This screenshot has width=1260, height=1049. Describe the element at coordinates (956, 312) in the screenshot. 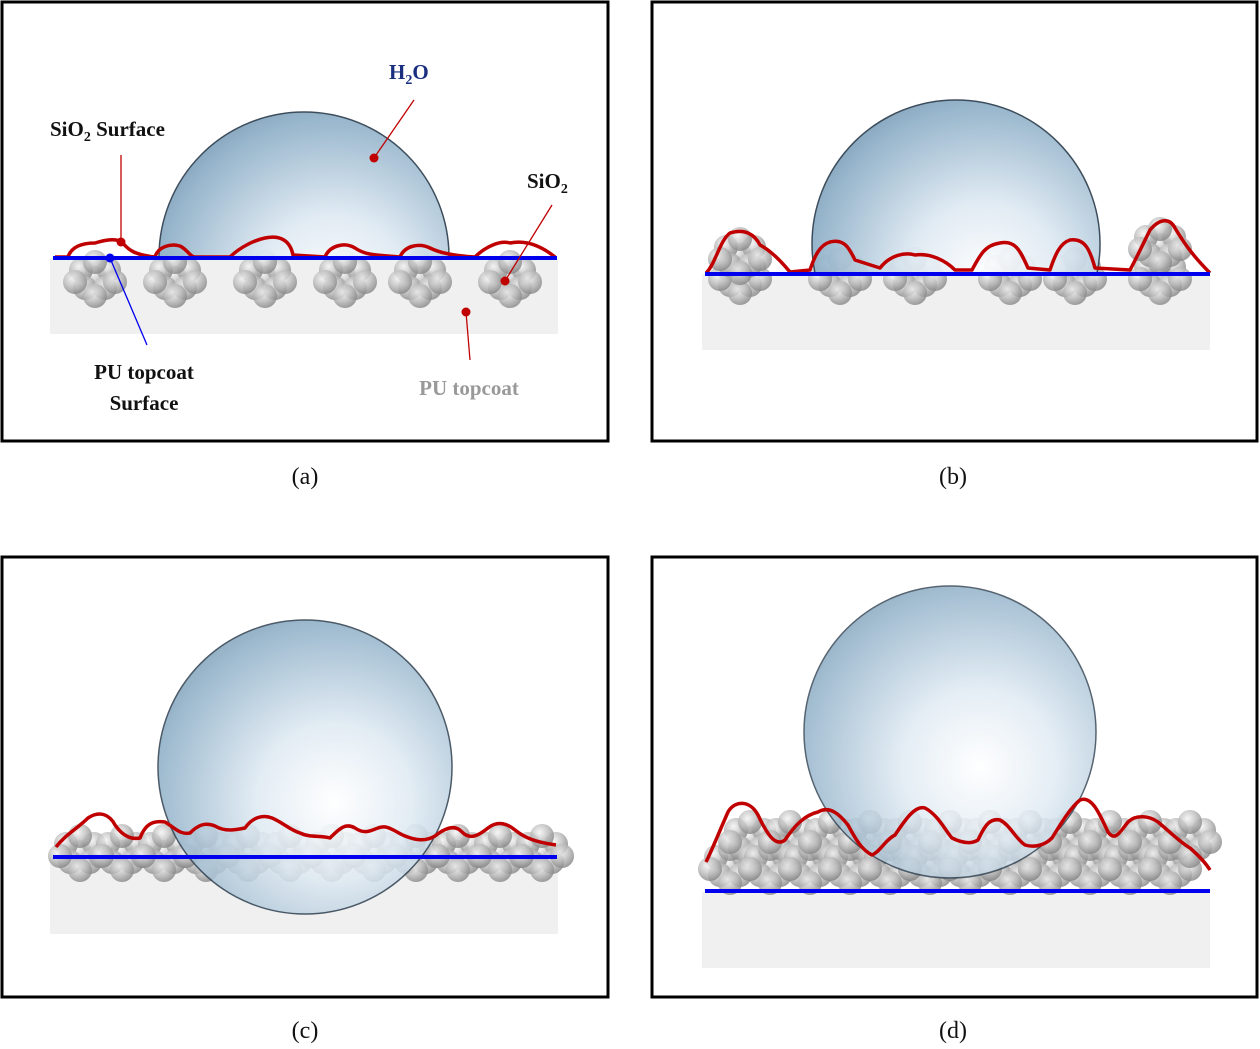

I see `pu-topcoat-layer-b` at that location.